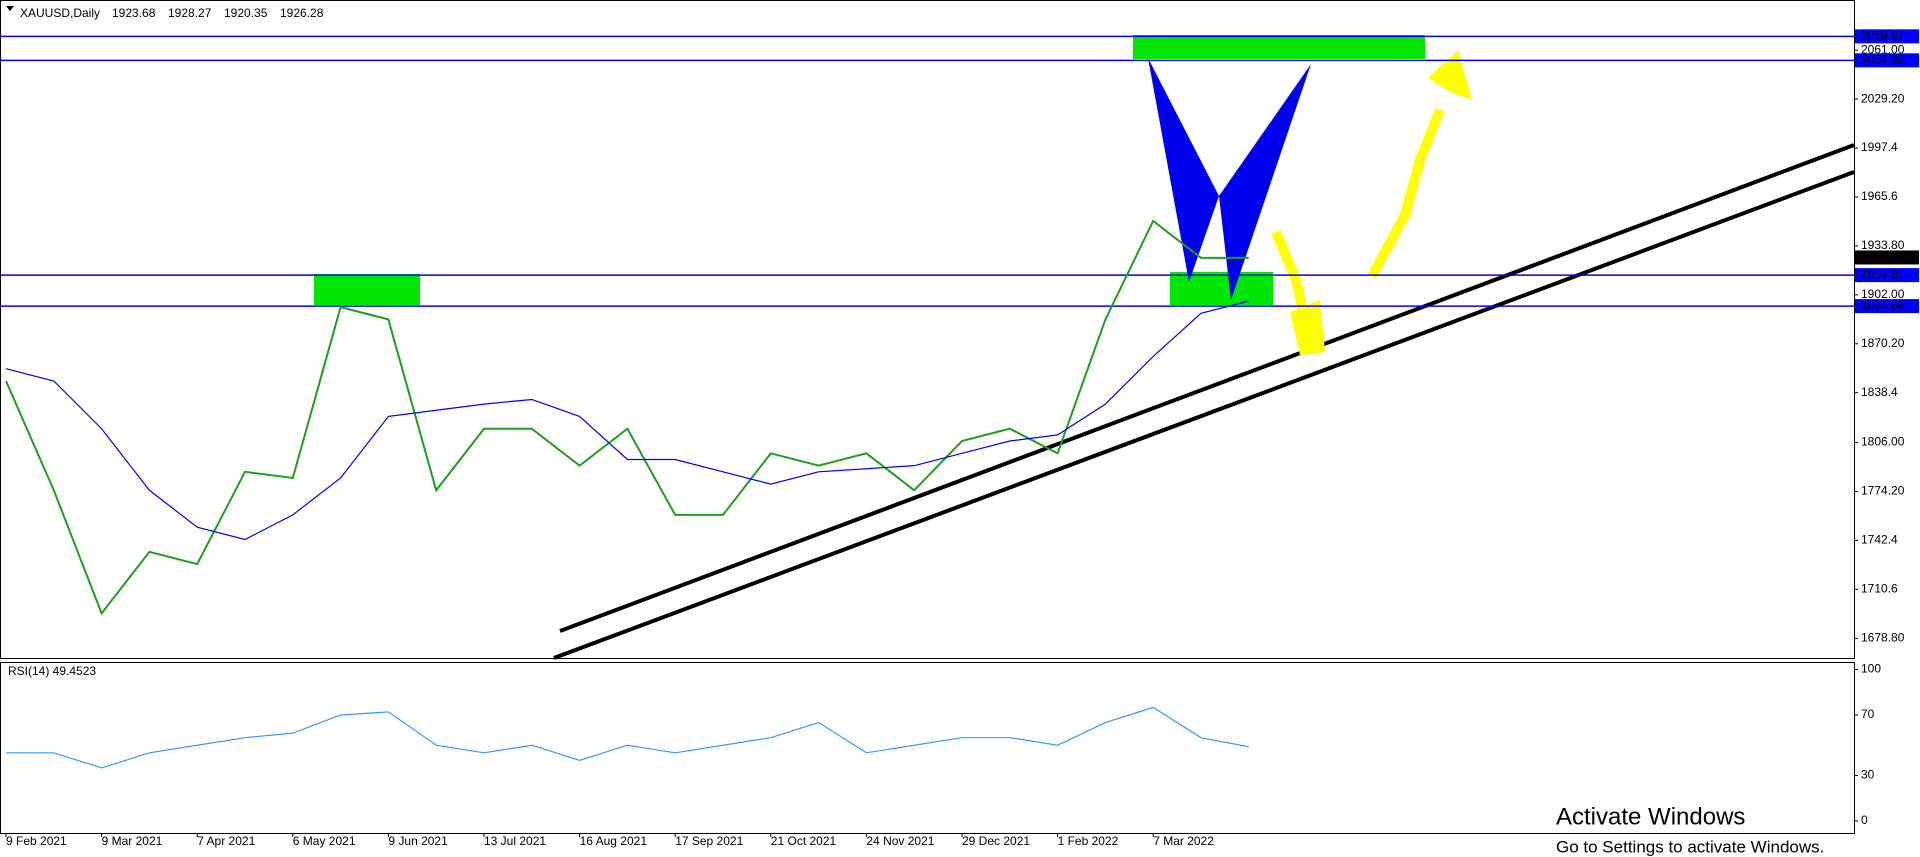 The height and width of the screenshot is (857, 1920). I want to click on watermark: Activate Windows, so click(1650, 816).